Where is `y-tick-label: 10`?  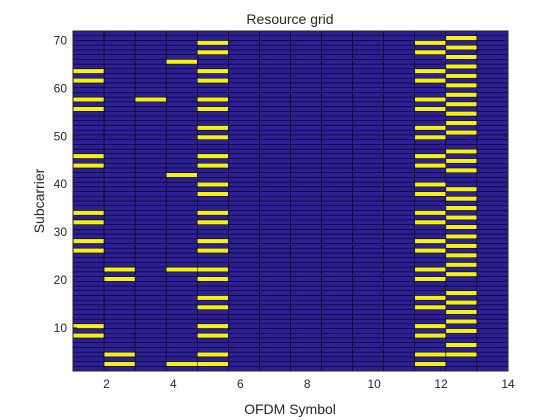
y-tick-label: 10 is located at coordinates (61, 328).